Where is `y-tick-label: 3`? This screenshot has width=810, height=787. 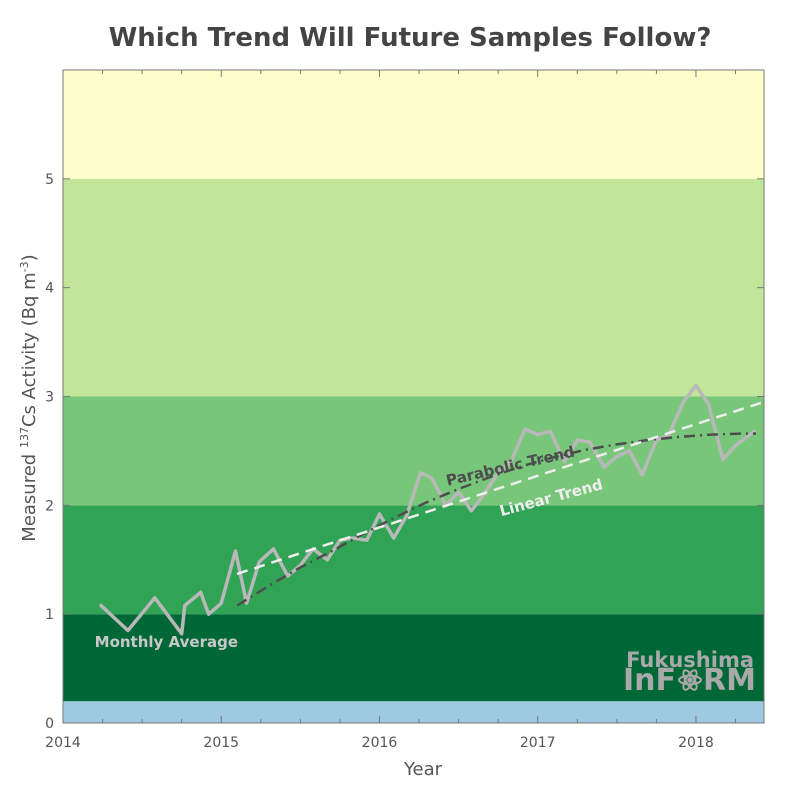 y-tick-label: 3 is located at coordinates (49, 398).